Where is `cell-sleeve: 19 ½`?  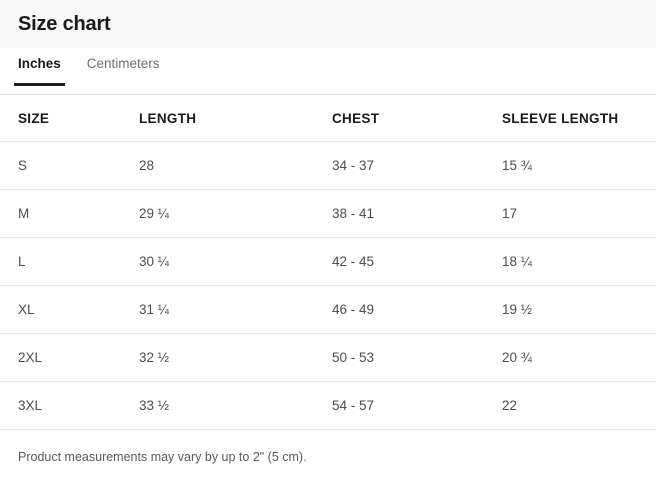 cell-sleeve: 19 ½ is located at coordinates (579, 309).